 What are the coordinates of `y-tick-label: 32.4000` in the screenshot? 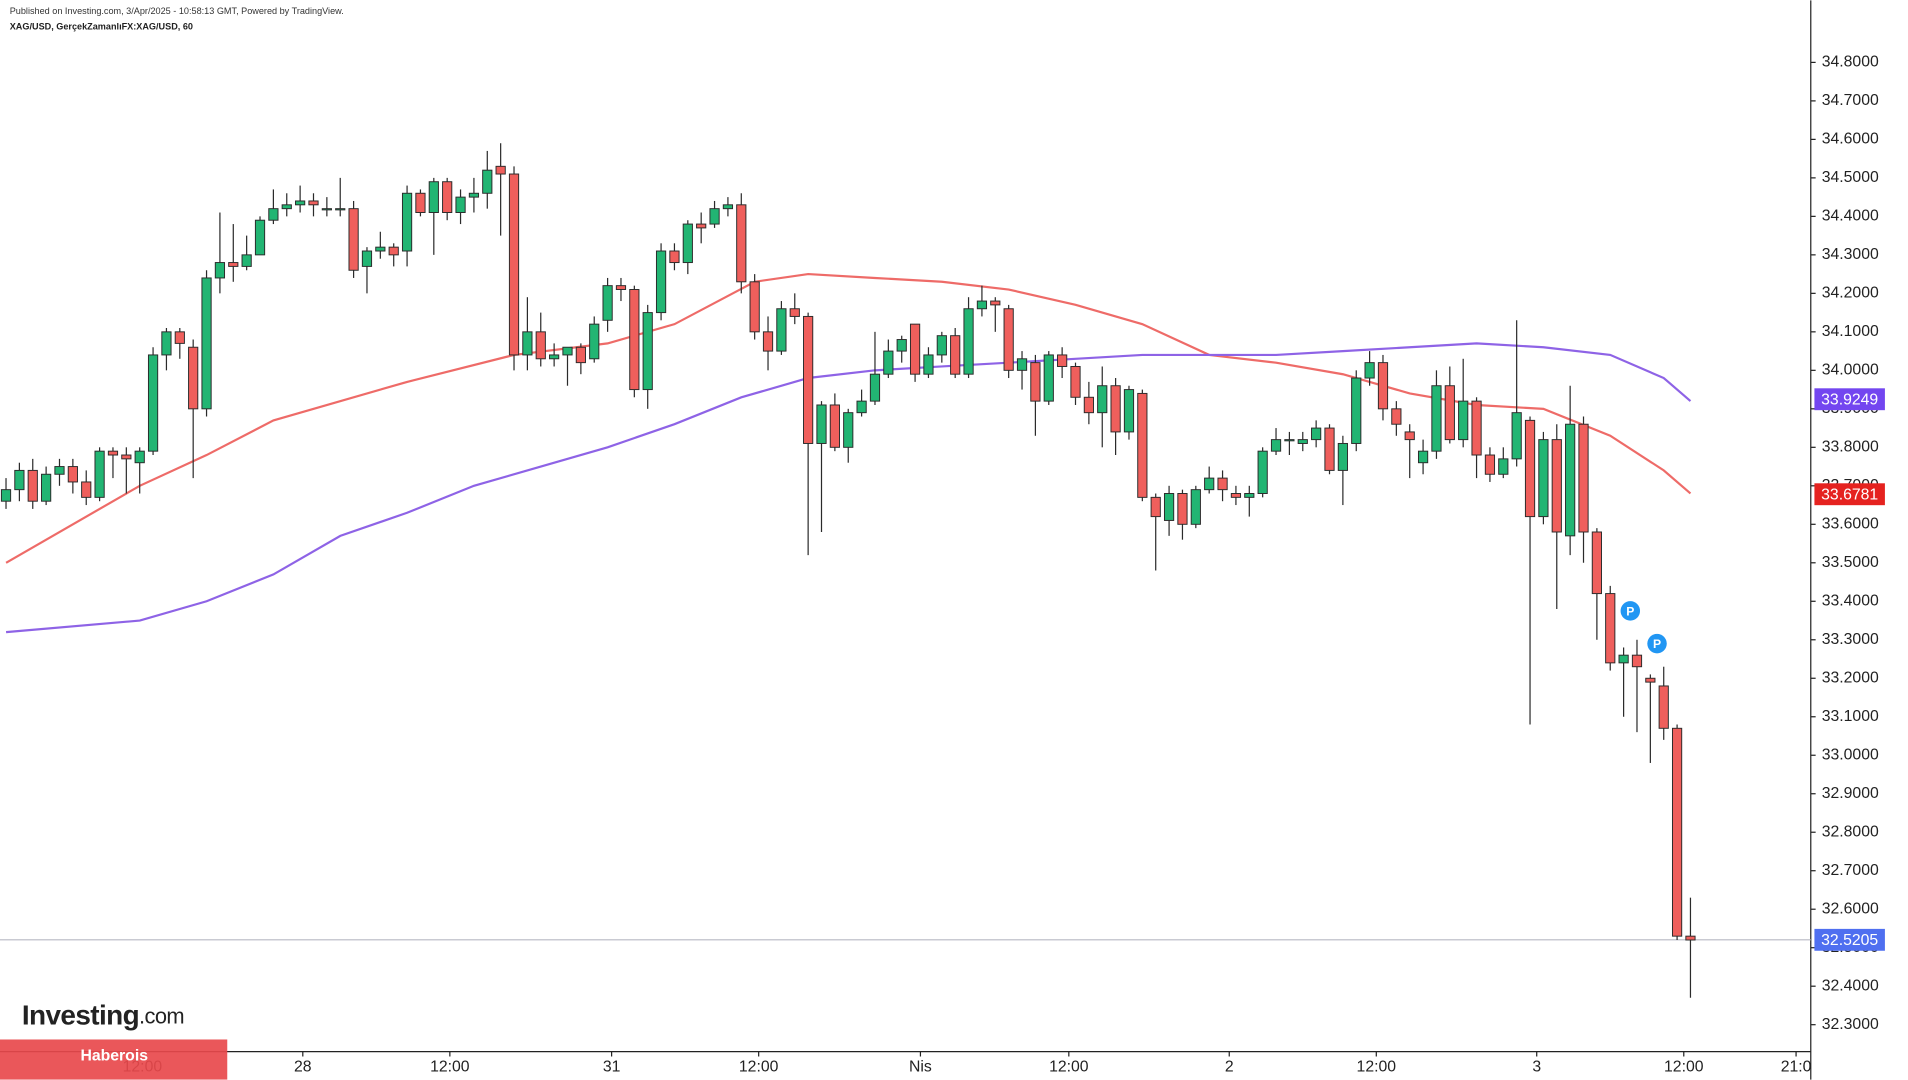 It's located at (1850, 985).